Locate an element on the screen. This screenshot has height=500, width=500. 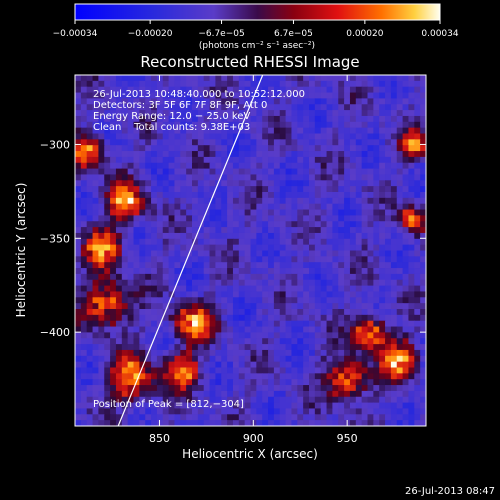
x-tick-label: 900 is located at coordinates (253, 438).